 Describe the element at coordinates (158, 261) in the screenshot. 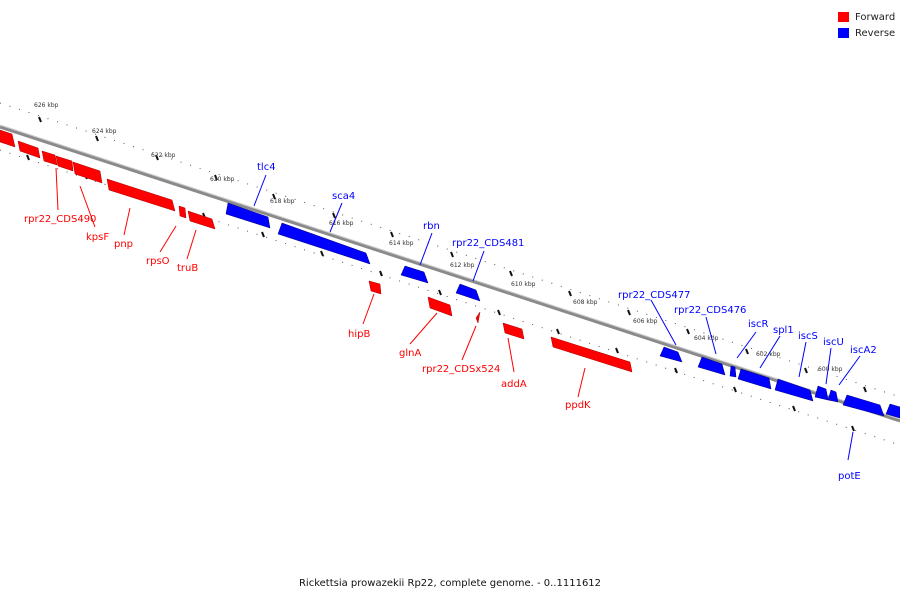

I see `gene-label-rpso: rpsO` at that location.